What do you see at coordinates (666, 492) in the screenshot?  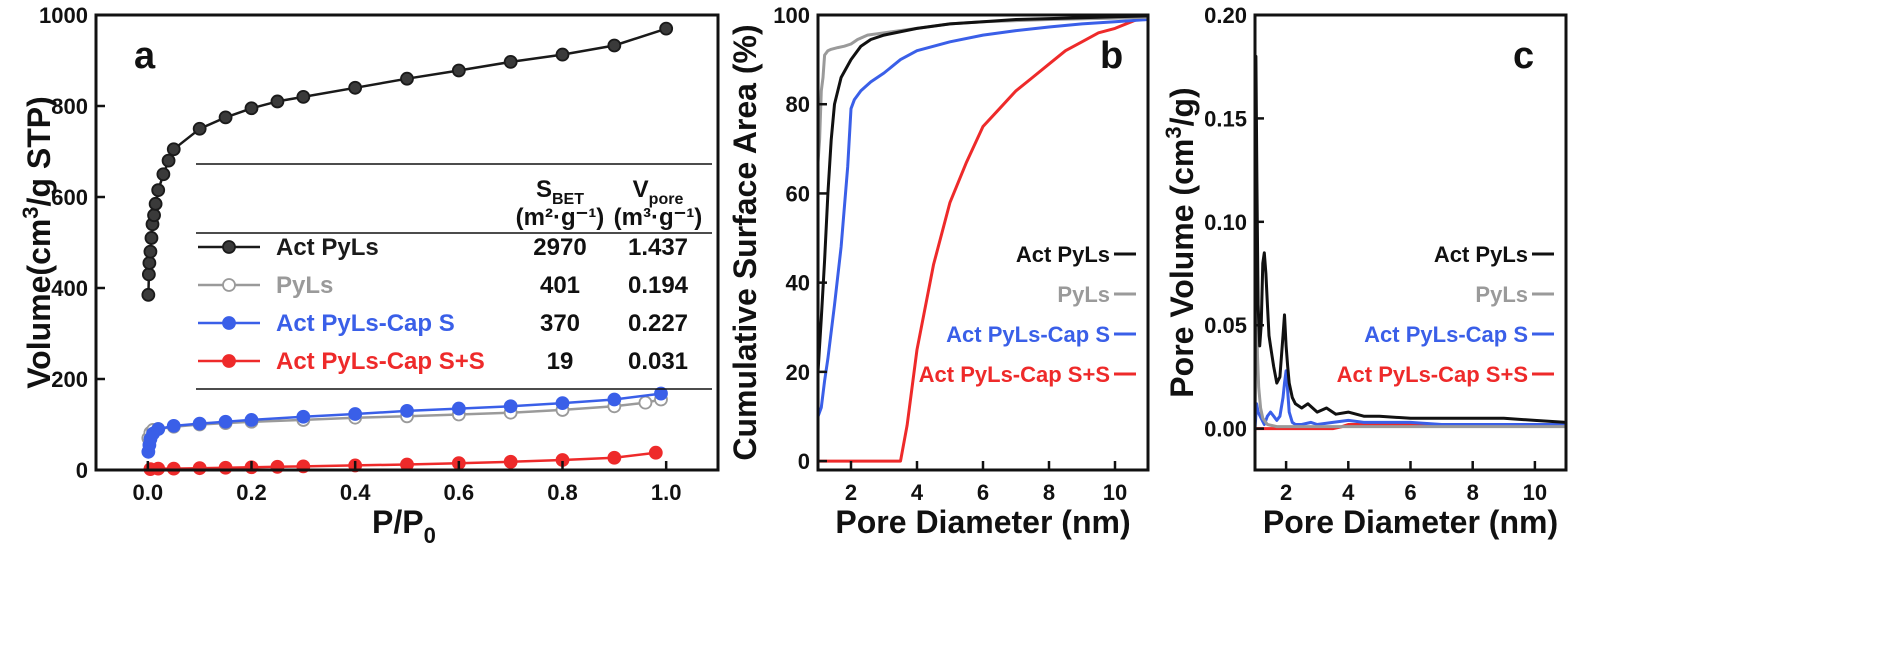 I see `x-tick-label: 1.0` at bounding box center [666, 492].